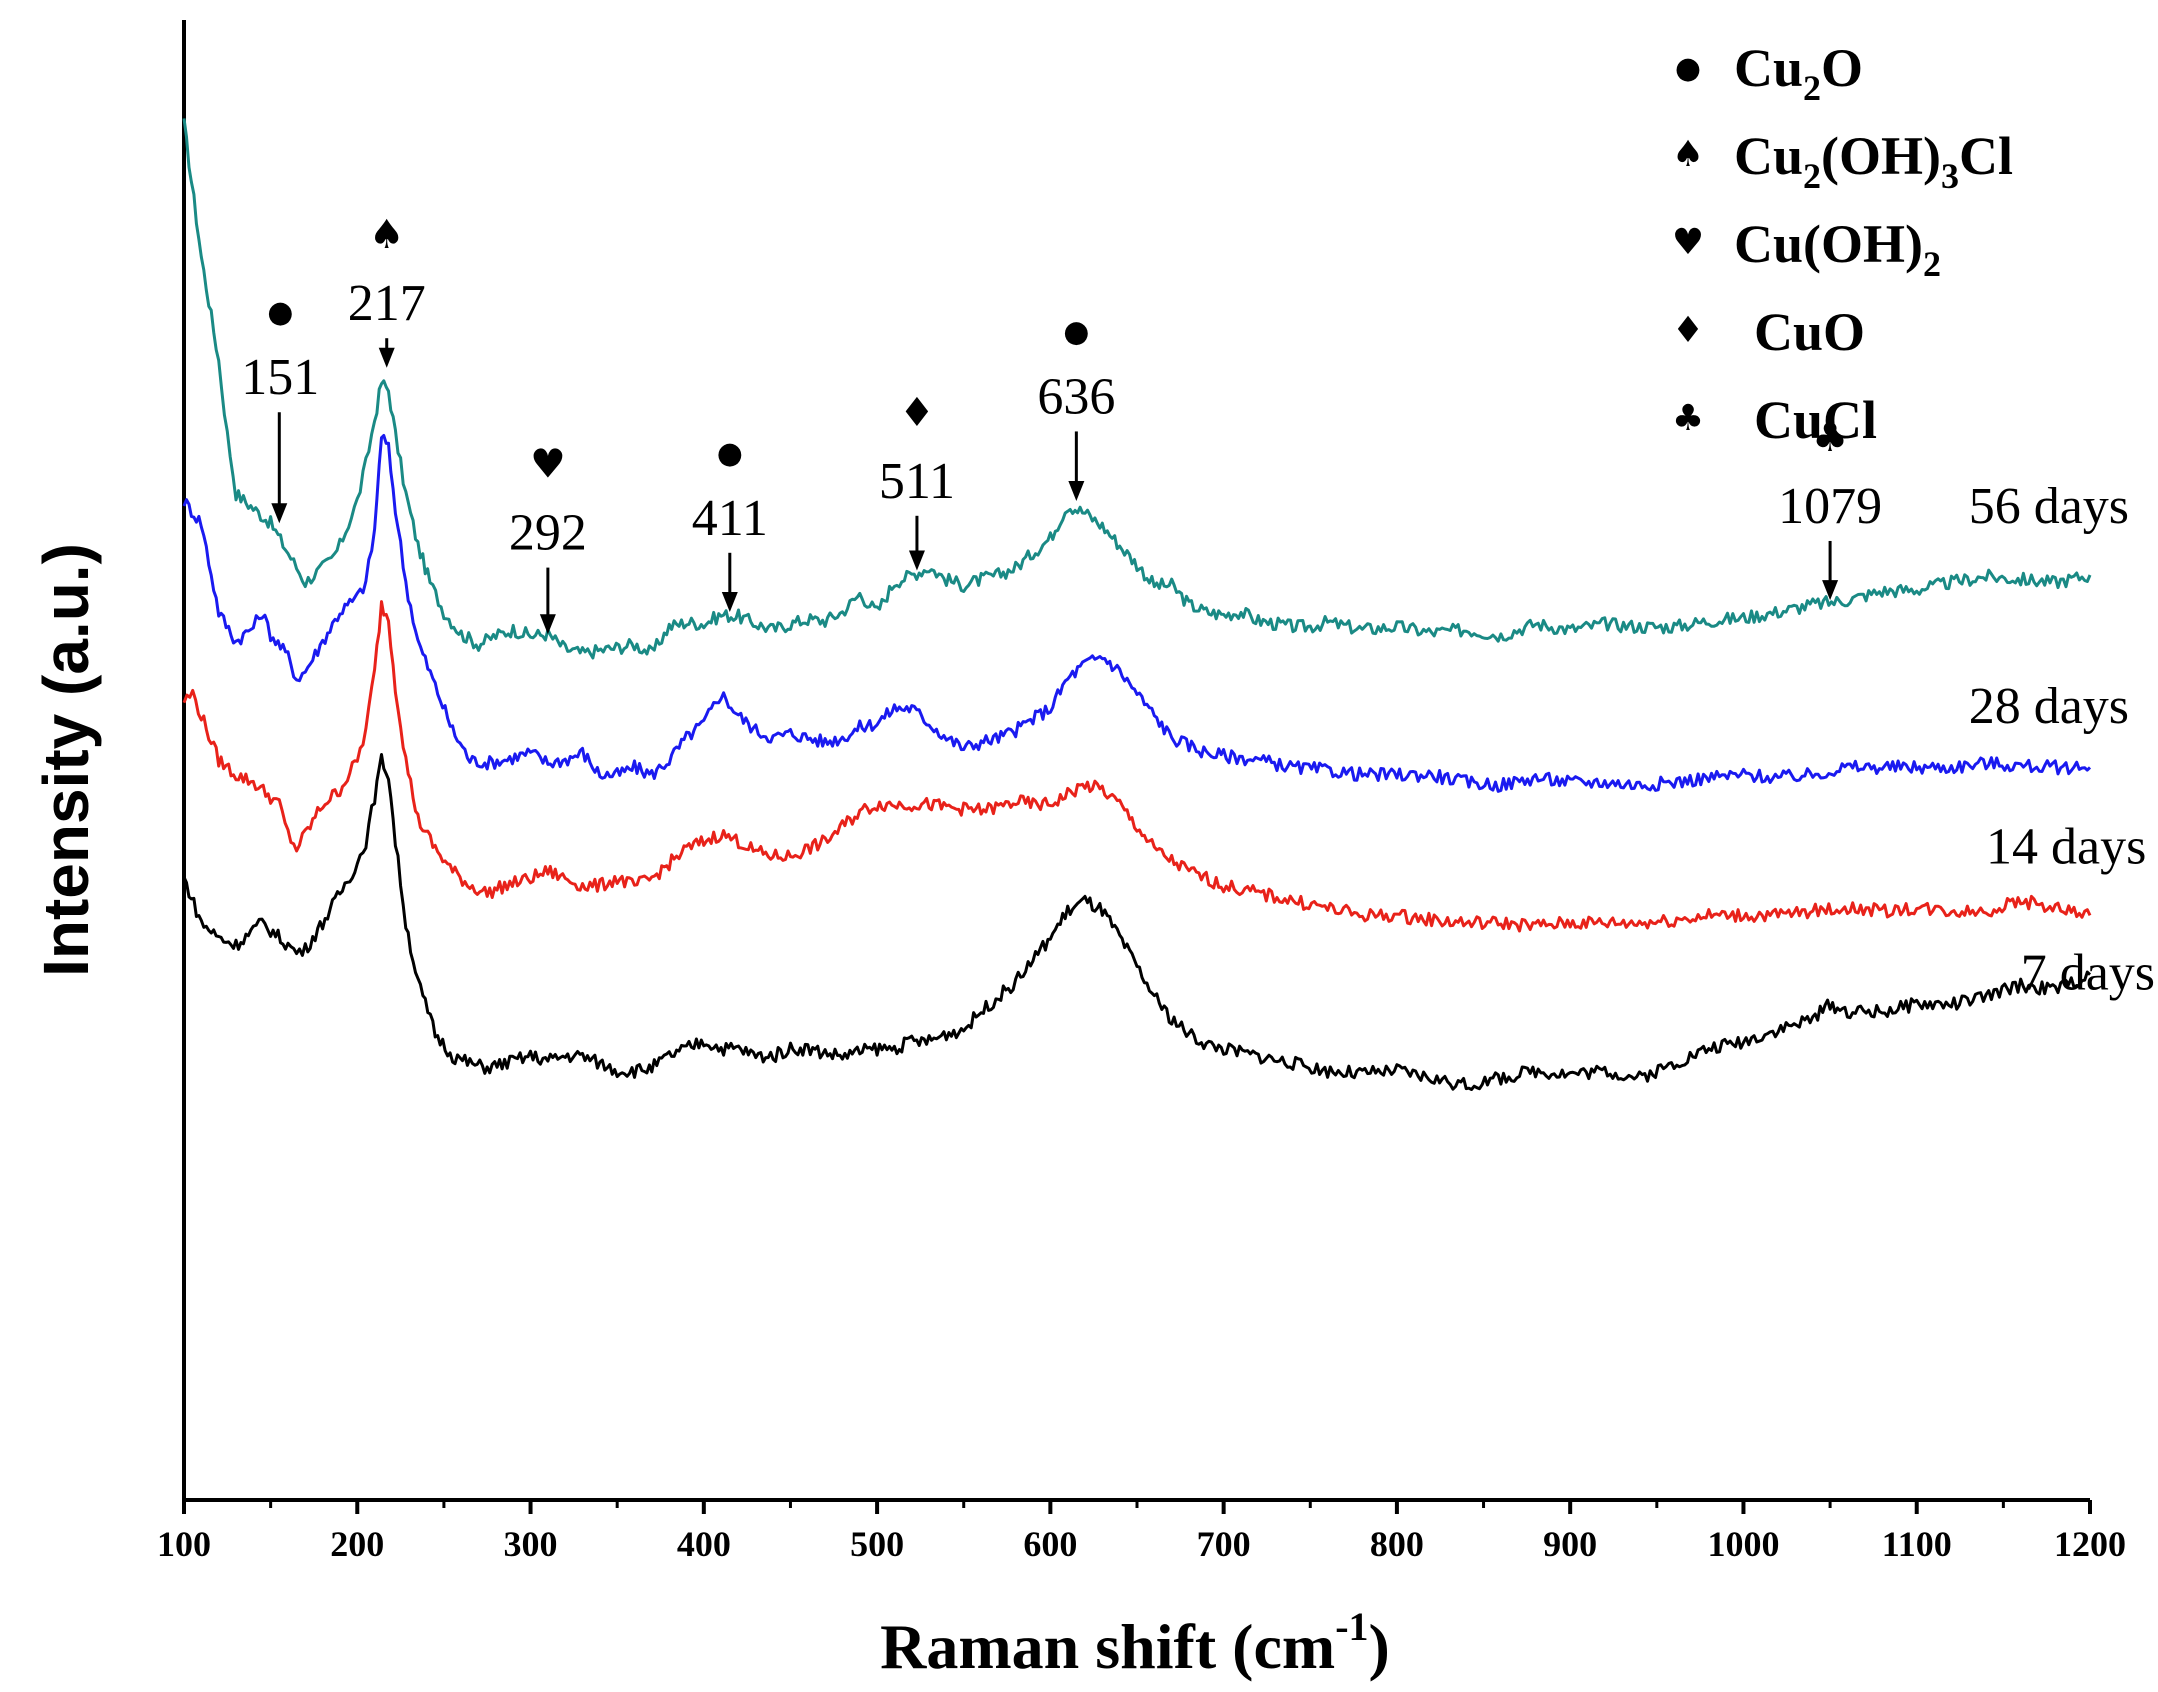 The width and height of the screenshot is (2158, 1692). Describe the element at coordinates (357, 1544) in the screenshot. I see `x-tick-label: 200` at that location.